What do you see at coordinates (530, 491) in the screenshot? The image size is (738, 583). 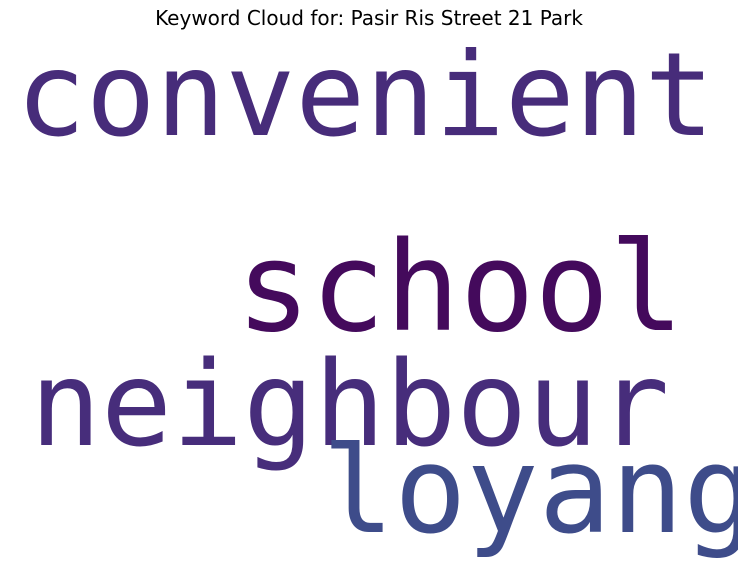 I see `keyword-loyang: loyang` at bounding box center [530, 491].